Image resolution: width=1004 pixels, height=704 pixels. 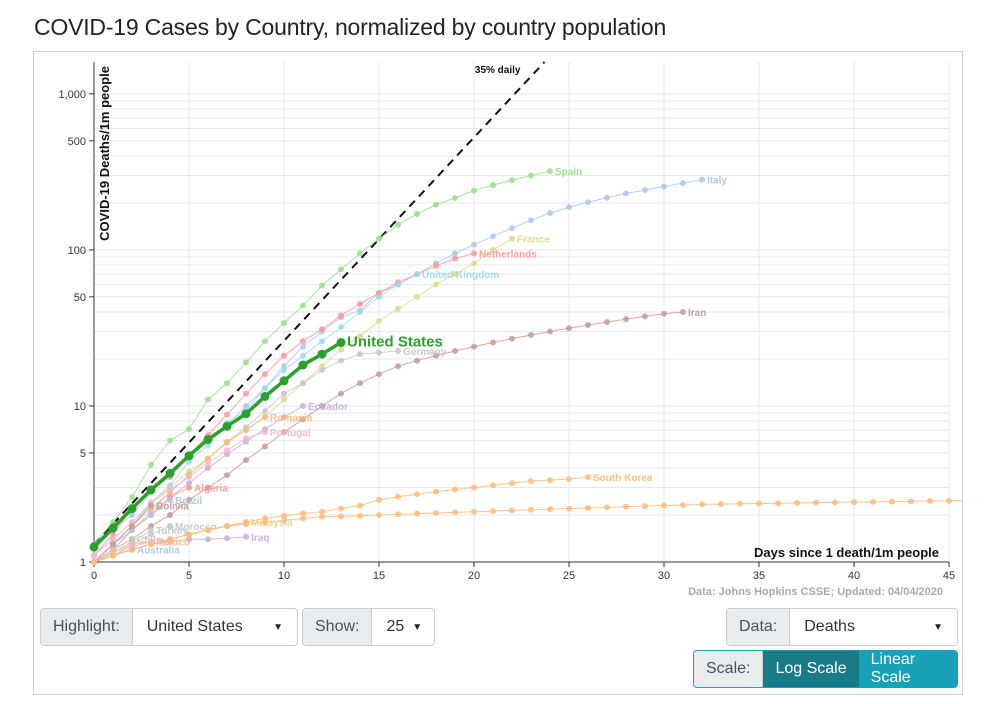 I want to click on scale-toggle: Scale: Log Scale Linear Scale, so click(x=825, y=669).